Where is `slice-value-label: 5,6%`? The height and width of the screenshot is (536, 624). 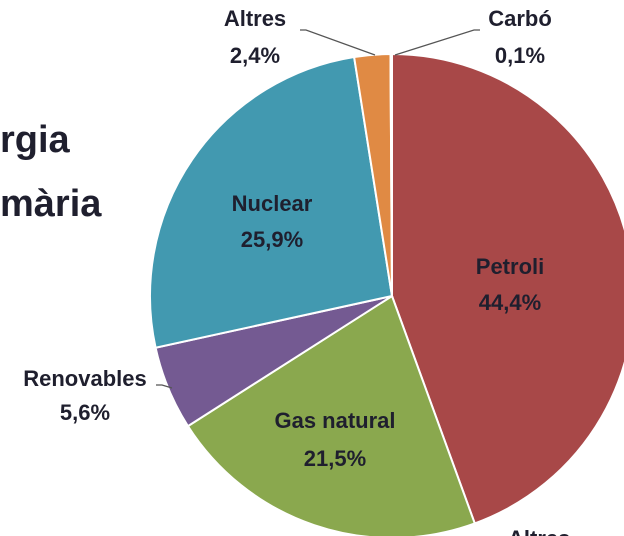 slice-value-label: 5,6% is located at coordinates (85, 412).